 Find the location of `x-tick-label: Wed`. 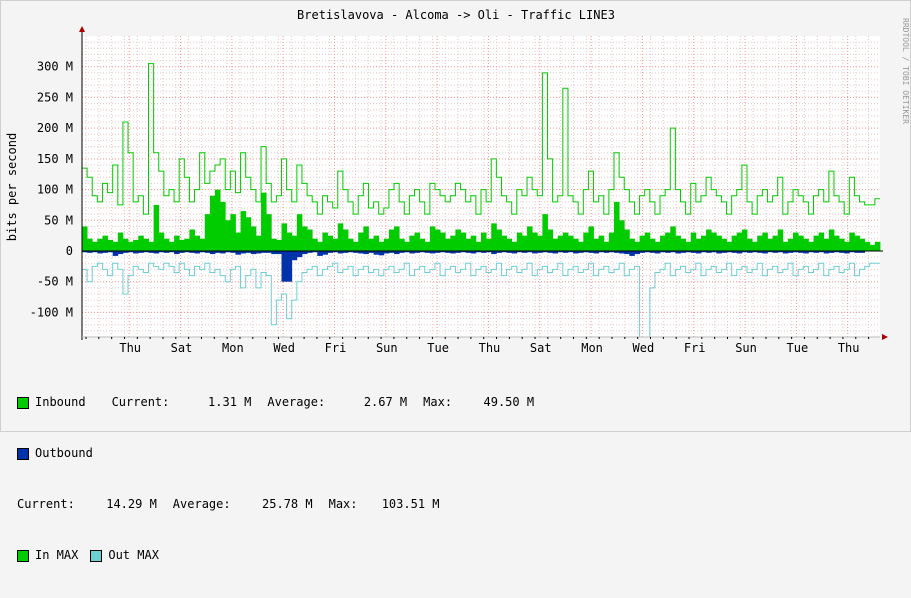

x-tick-label: Wed is located at coordinates (284, 348).